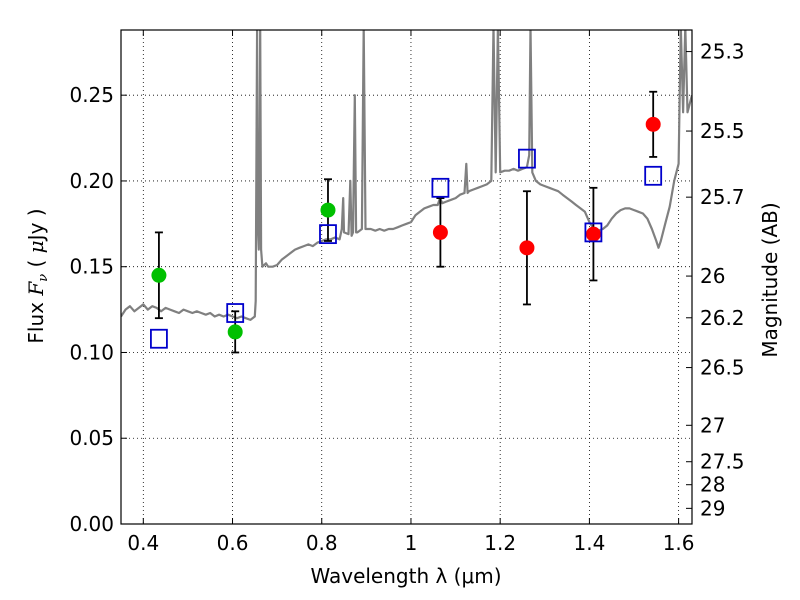 The image size is (800, 600). What do you see at coordinates (233, 543) in the screenshot?
I see `x-tick-label: 0.6` at bounding box center [233, 543].